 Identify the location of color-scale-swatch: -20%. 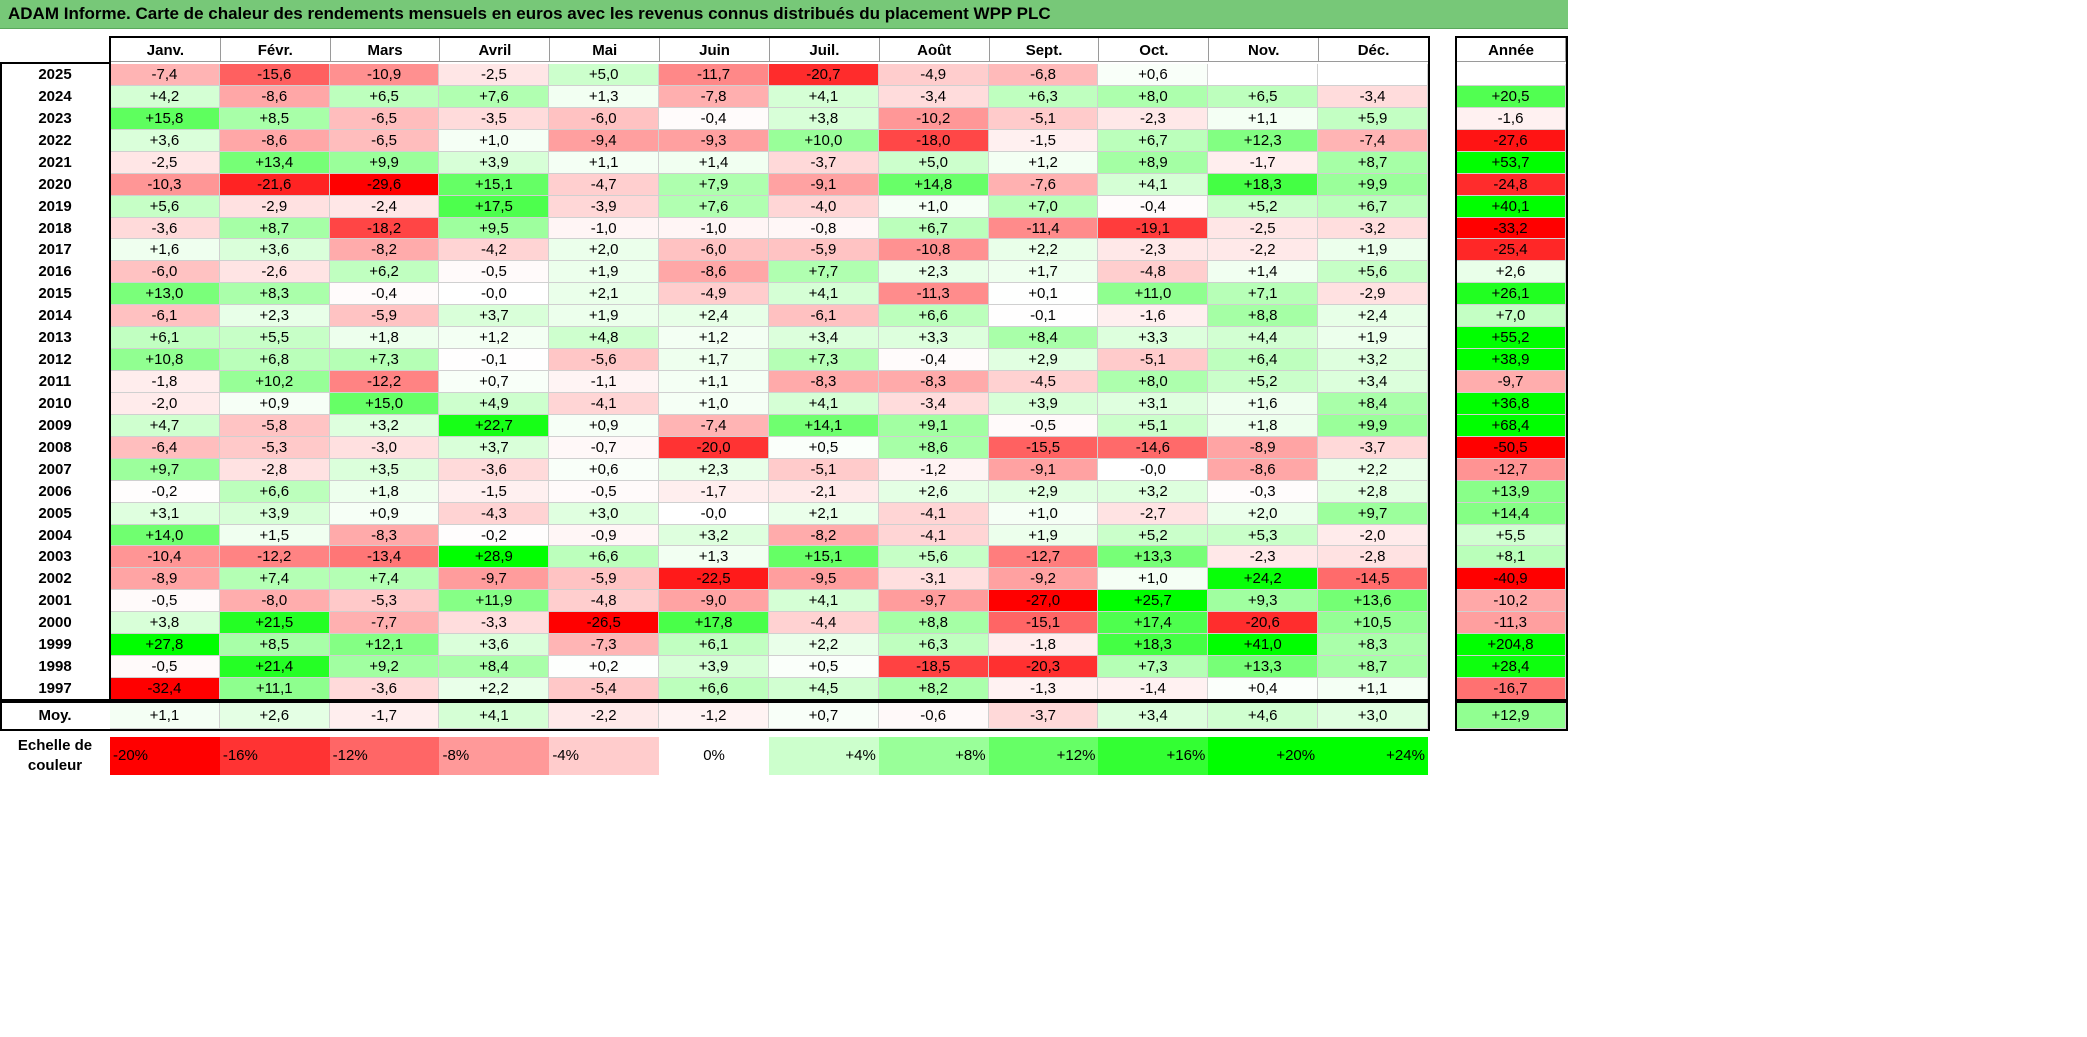
(165, 756).